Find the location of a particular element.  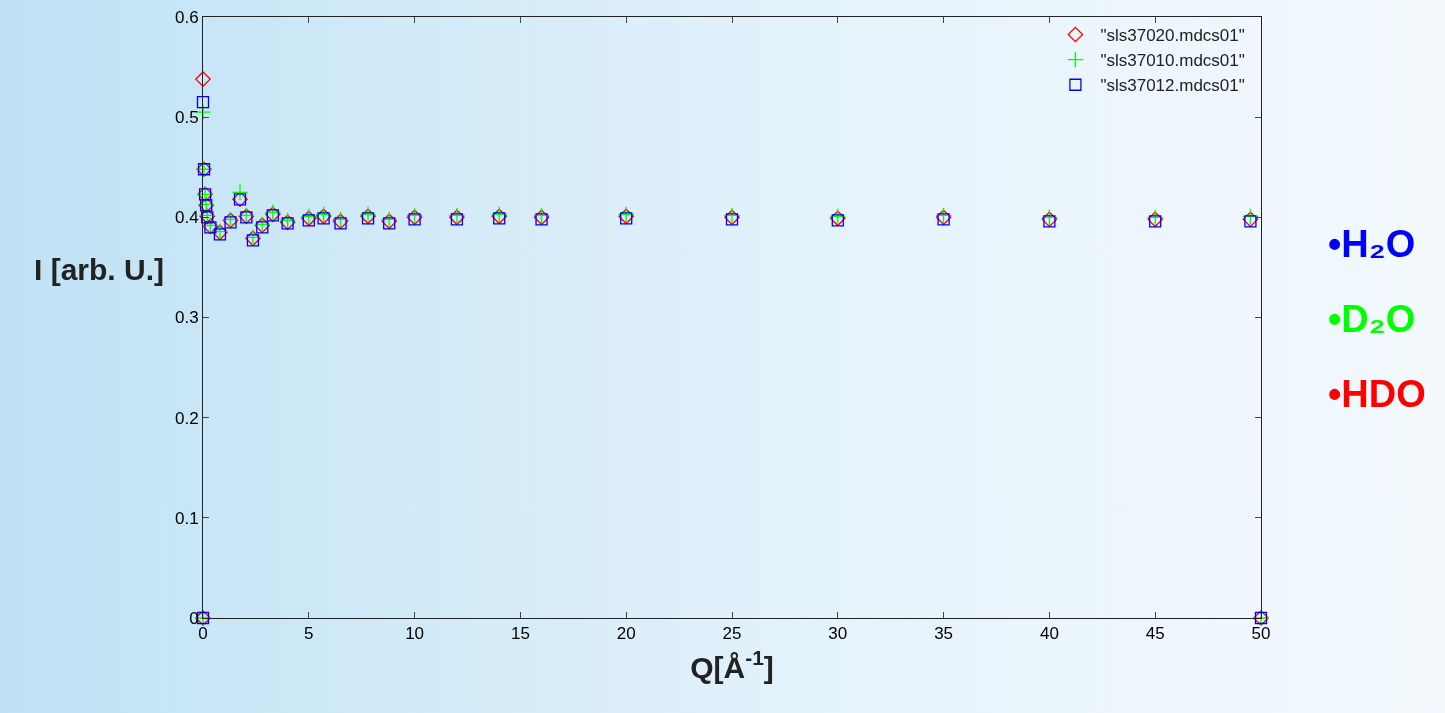

y-tick-label: 0.1 is located at coordinates (186, 518).